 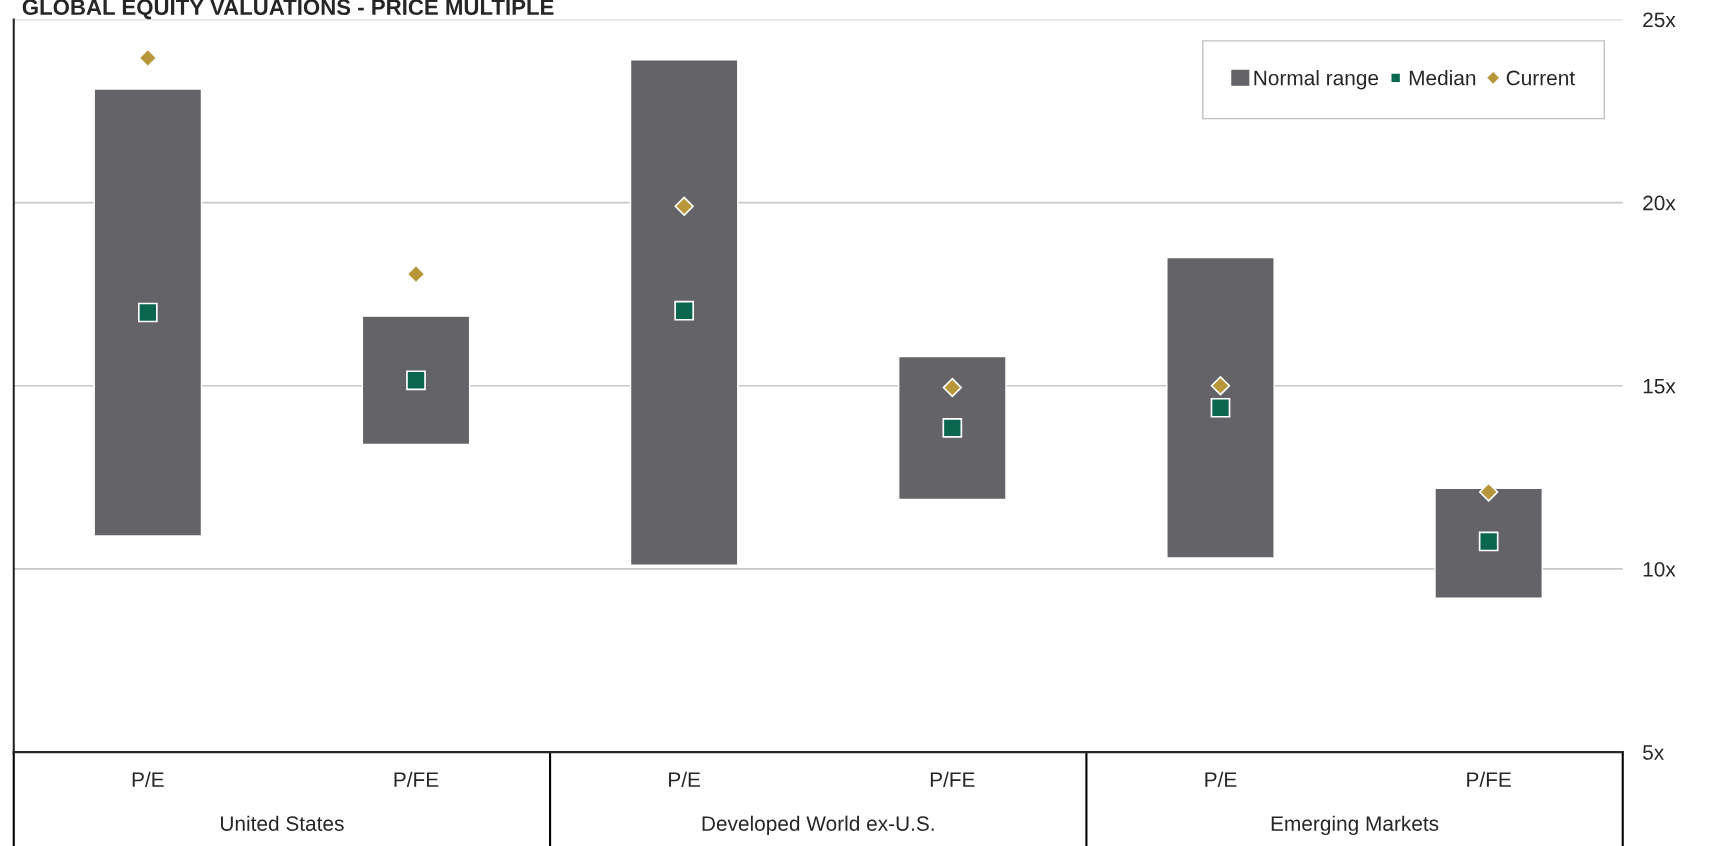 What do you see at coordinates (1355, 825) in the screenshot?
I see `text: Emerging Markets` at bounding box center [1355, 825].